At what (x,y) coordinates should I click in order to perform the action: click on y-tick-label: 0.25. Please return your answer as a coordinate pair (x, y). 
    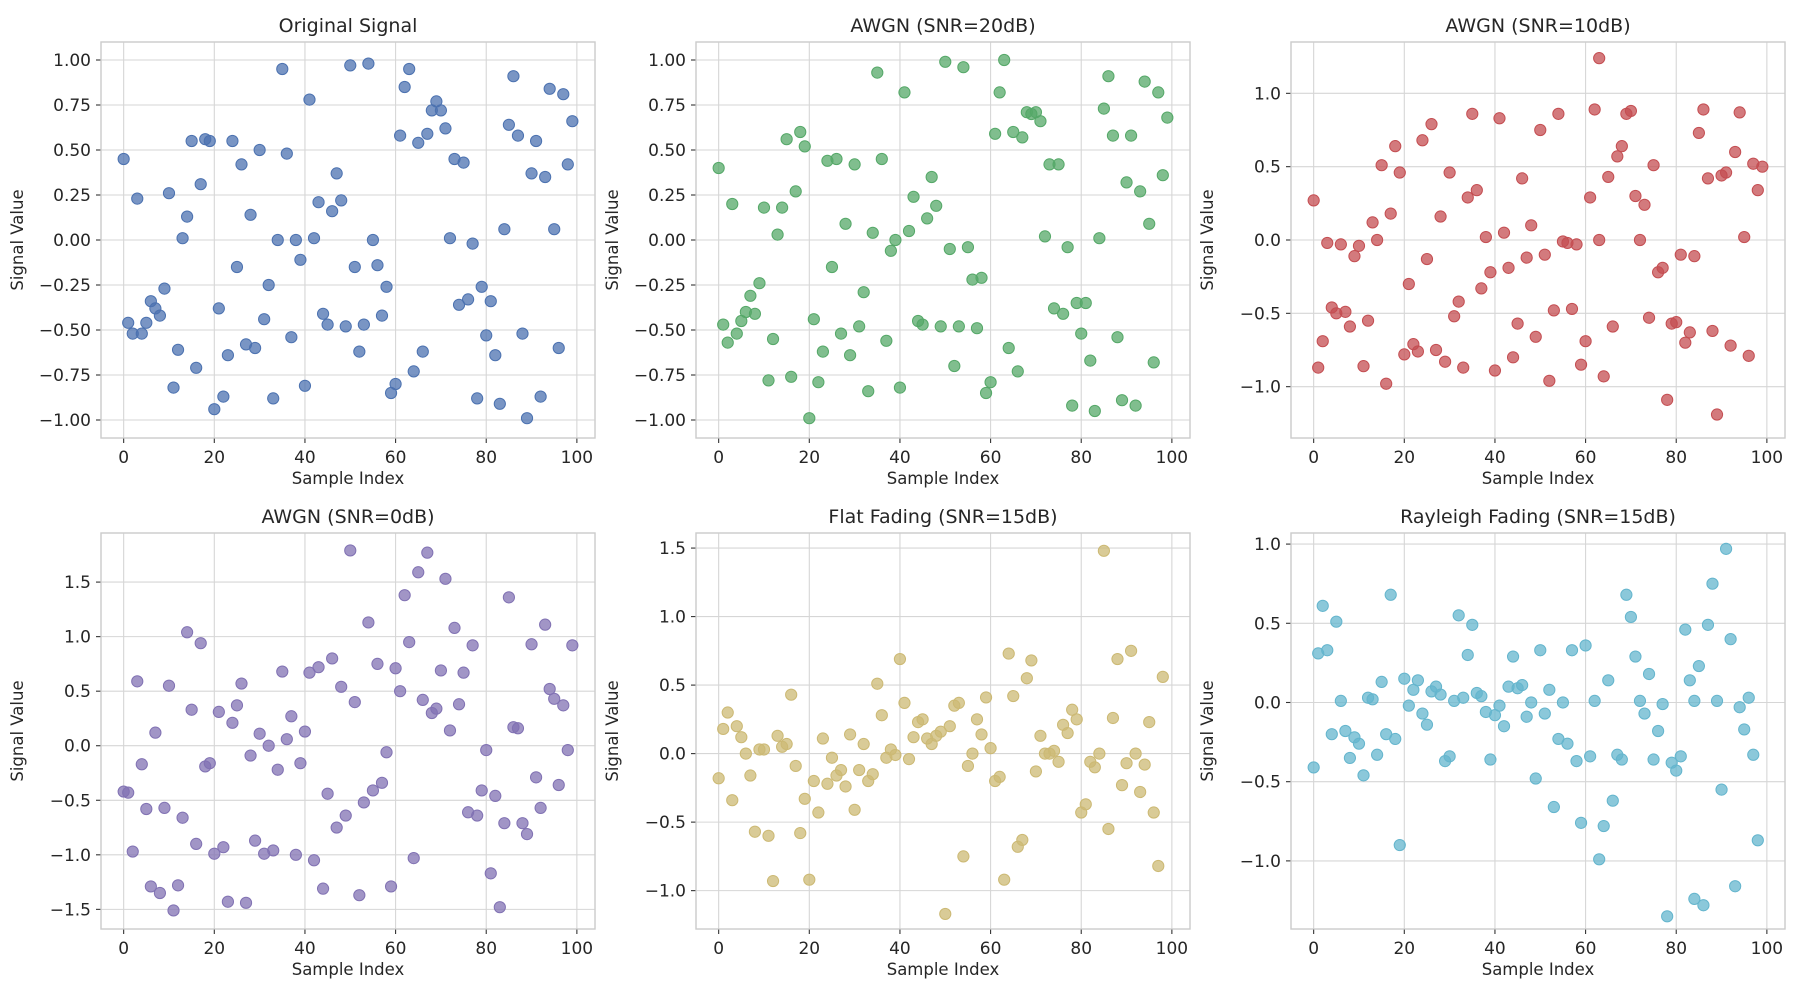
    Looking at the image, I should click on (72, 196).